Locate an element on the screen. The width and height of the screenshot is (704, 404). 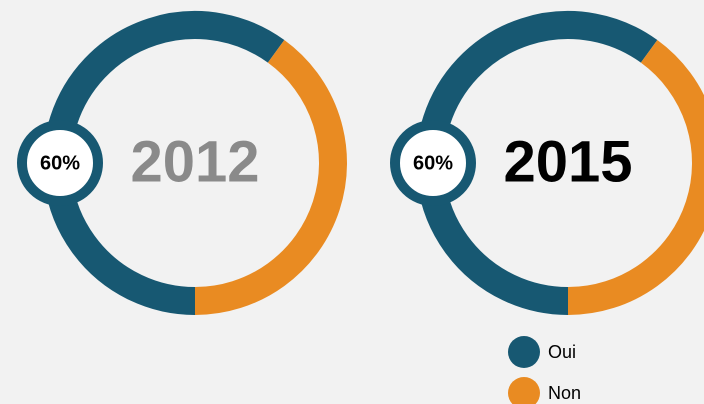
legend-label: Oui is located at coordinates (562, 352).